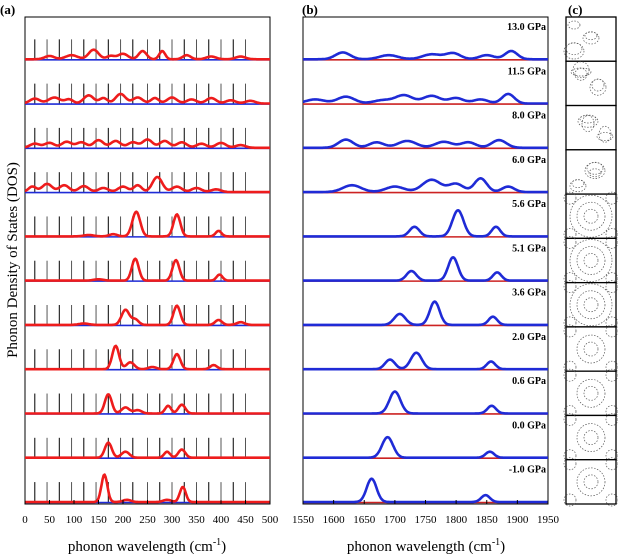 This screenshot has height=554, width=618. What do you see at coordinates (147, 520) in the screenshot?
I see `x-tick-label: 250` at bounding box center [147, 520].